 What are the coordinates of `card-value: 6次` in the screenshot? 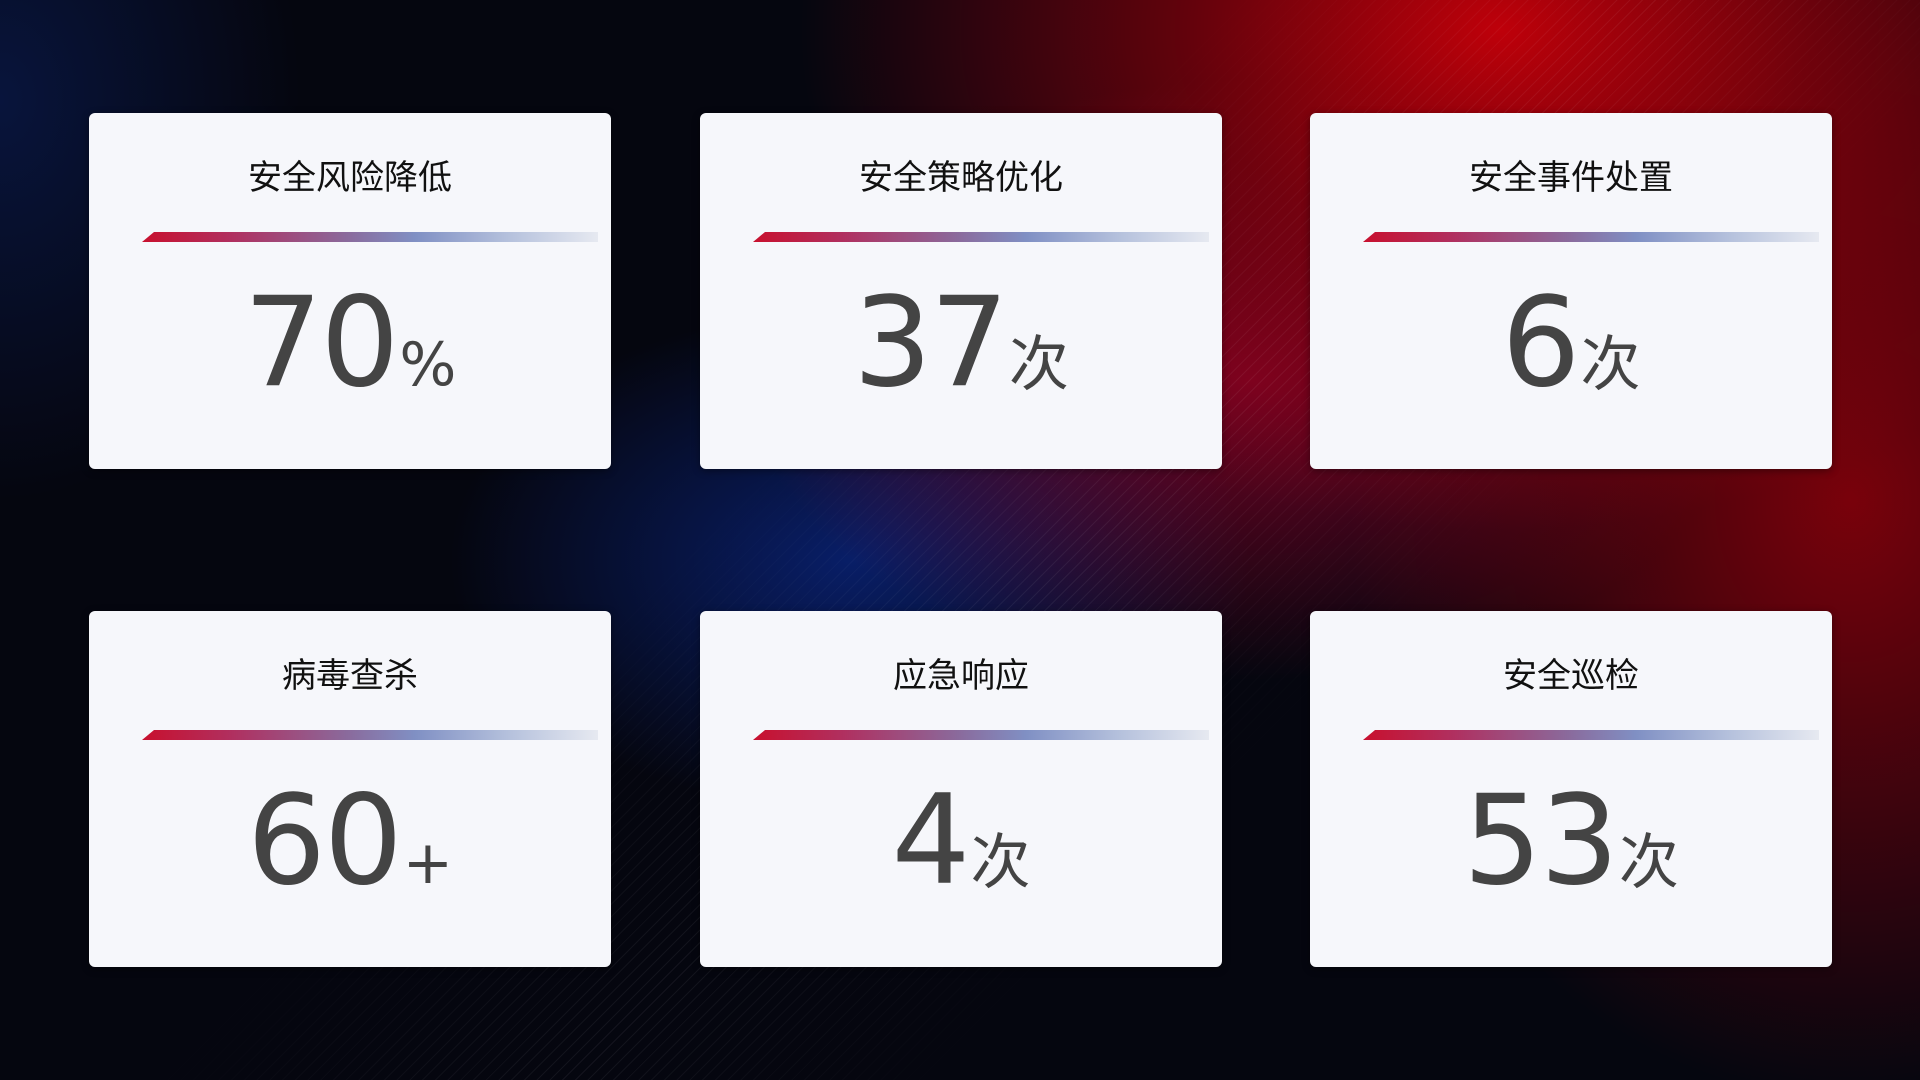 It's located at (1571, 343).